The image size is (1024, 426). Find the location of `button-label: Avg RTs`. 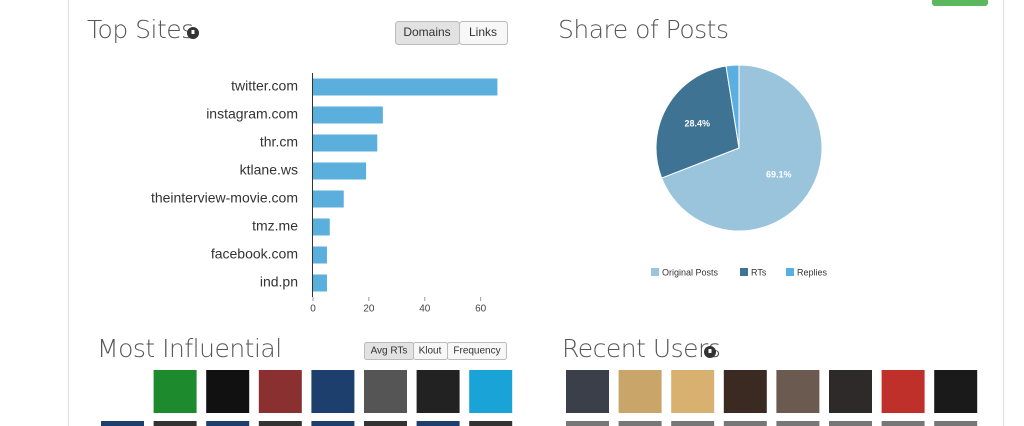

button-label: Avg RTs is located at coordinates (389, 351).